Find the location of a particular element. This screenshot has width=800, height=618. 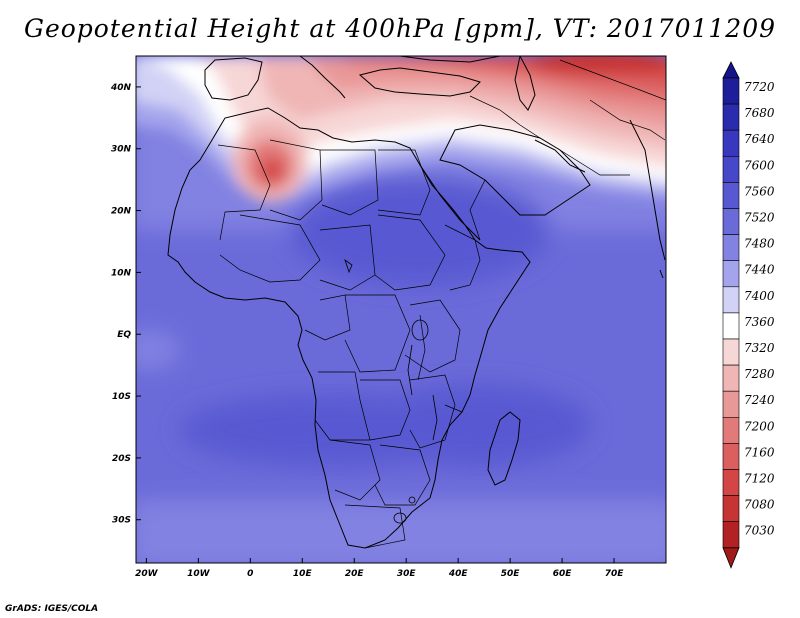

legend-level-label: 7240 is located at coordinates (759, 400).